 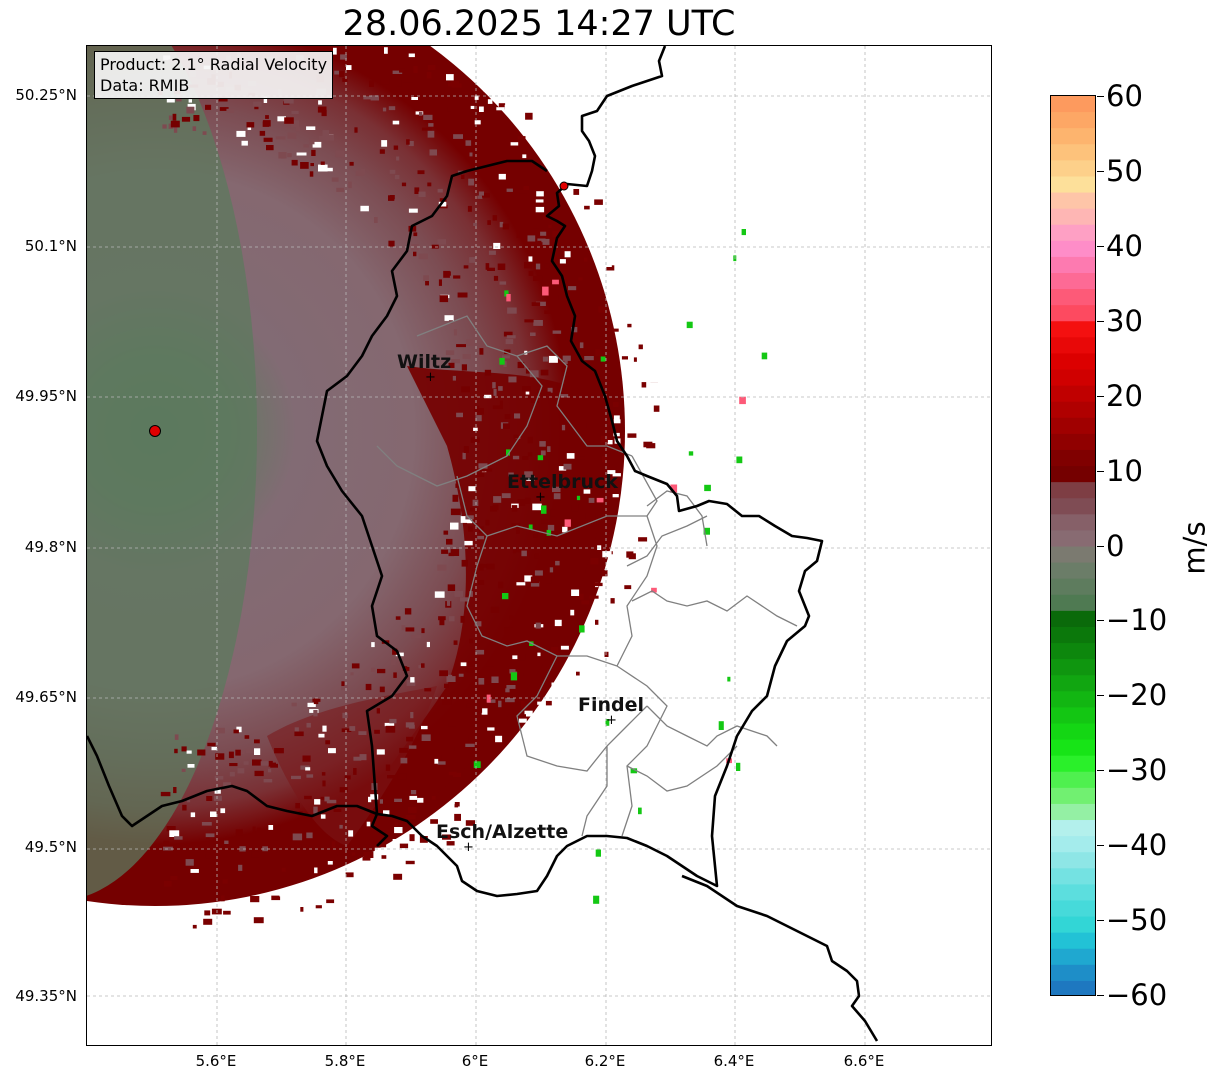 I want to click on colorbar-tick-label: 60, so click(x=1124, y=96).